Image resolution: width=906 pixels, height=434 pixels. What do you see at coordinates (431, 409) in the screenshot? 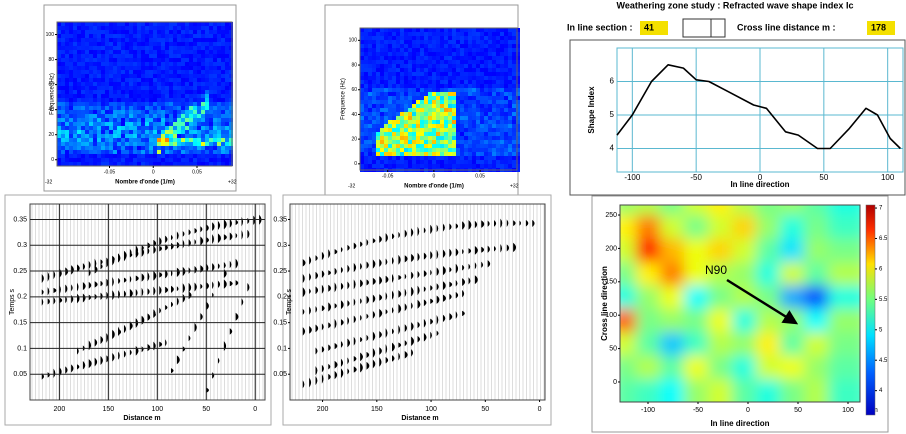
I see `x-tick-label: 100` at bounding box center [431, 409].